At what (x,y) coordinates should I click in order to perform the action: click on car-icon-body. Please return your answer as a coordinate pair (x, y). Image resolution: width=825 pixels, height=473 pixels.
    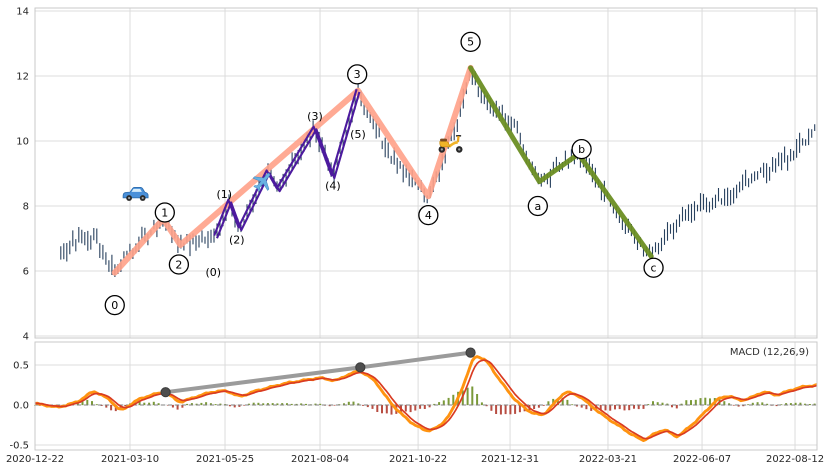
    Looking at the image, I should click on (135, 194).